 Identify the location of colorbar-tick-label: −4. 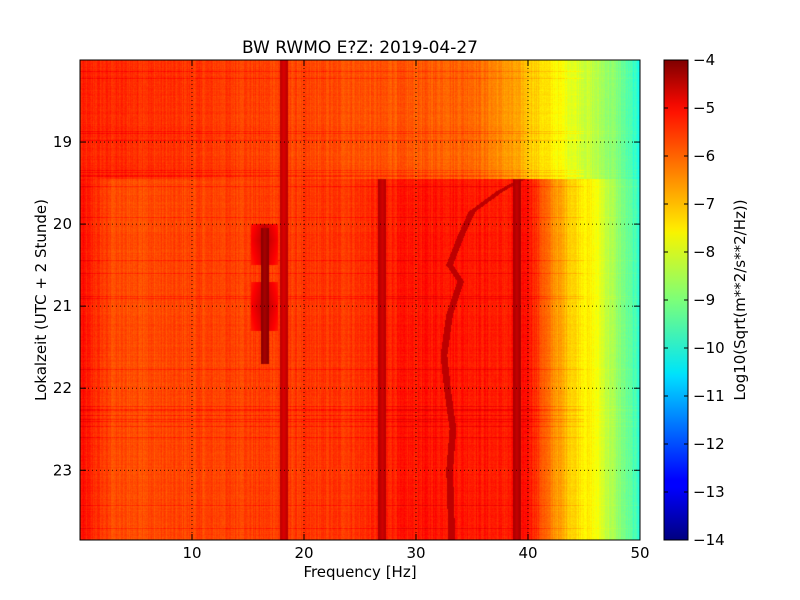
(704, 60).